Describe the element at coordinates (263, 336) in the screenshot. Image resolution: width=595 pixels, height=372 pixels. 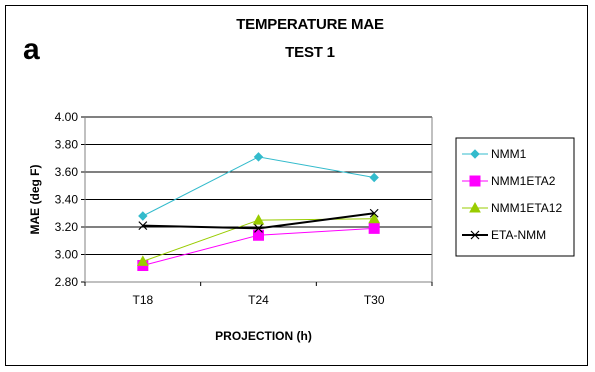
I see `x-axis-title: PROJECTION (h)` at that location.